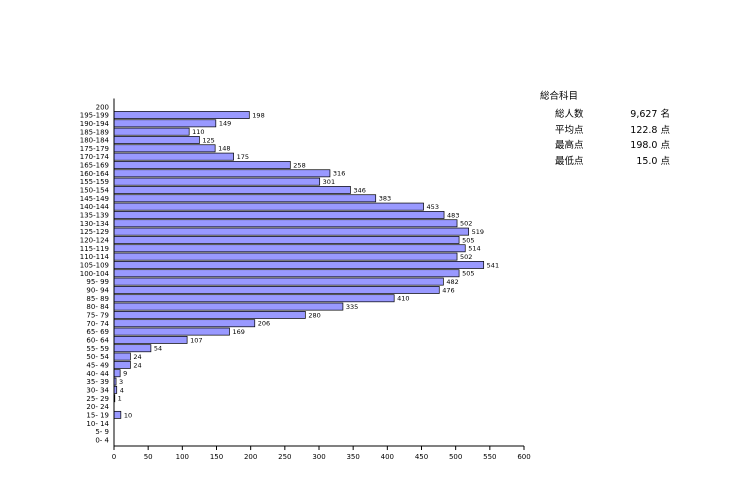 The width and height of the screenshot is (741, 484). What do you see at coordinates (95, 157) in the screenshot?
I see `y-tick-label: 170-174` at bounding box center [95, 157].